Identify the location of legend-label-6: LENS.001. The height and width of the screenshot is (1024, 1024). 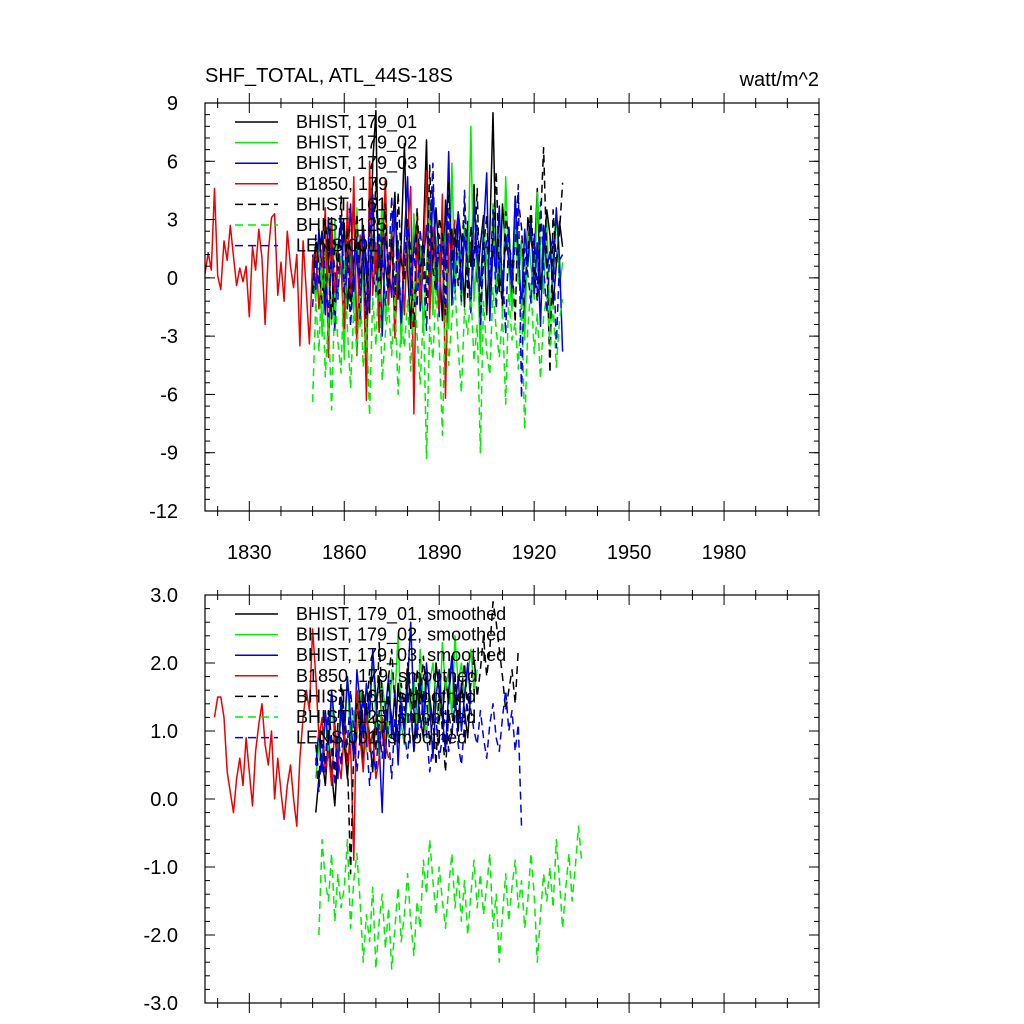
(337, 246).